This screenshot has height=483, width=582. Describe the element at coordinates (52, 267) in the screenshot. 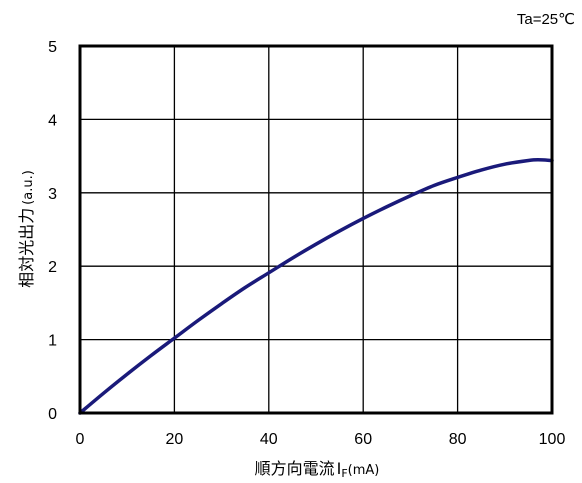

I see `y-tick-label: 2` at that location.